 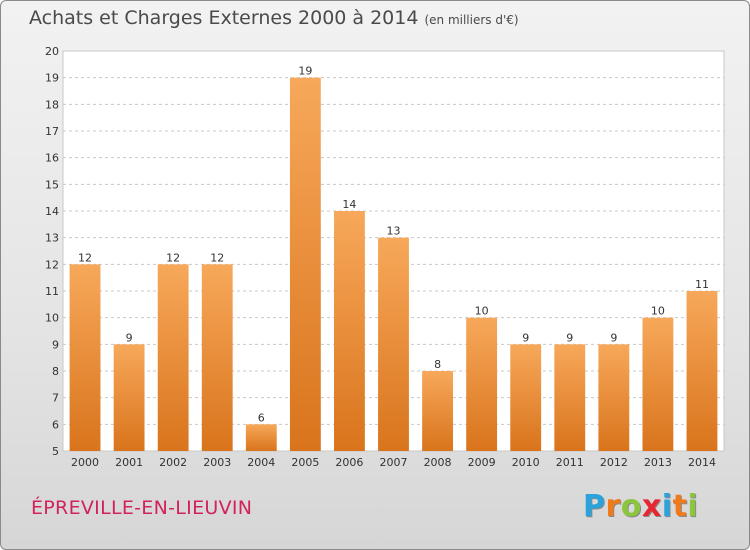 What do you see at coordinates (52, 238) in the screenshot?
I see `y-tick-label: 13` at bounding box center [52, 238].